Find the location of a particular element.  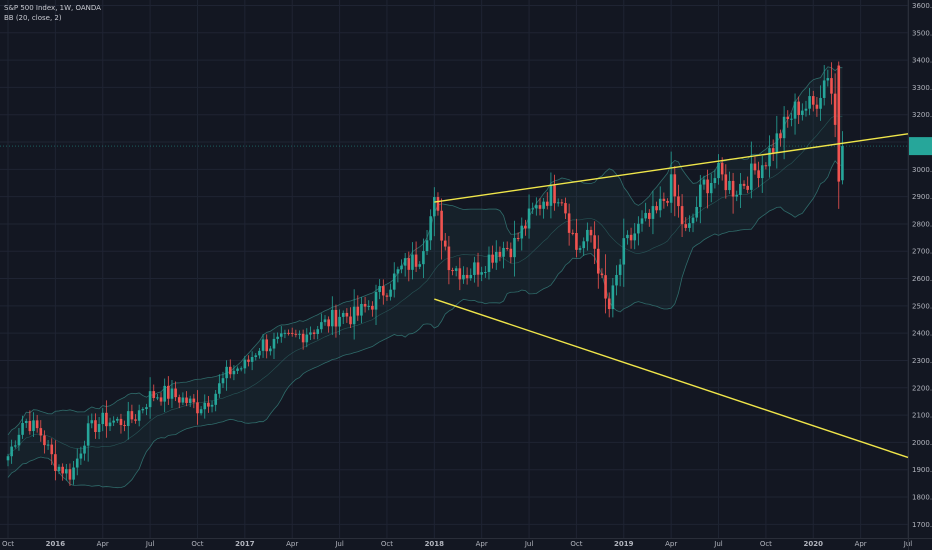

y-tick-label: 3200.0 is located at coordinates (922, 115).